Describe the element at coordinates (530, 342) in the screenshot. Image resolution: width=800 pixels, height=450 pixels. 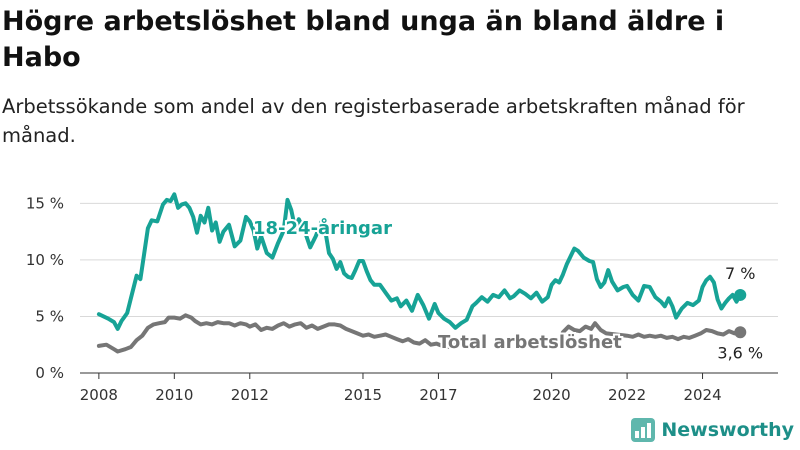
I see `series-label-total: Total arbetslöshet` at that location.